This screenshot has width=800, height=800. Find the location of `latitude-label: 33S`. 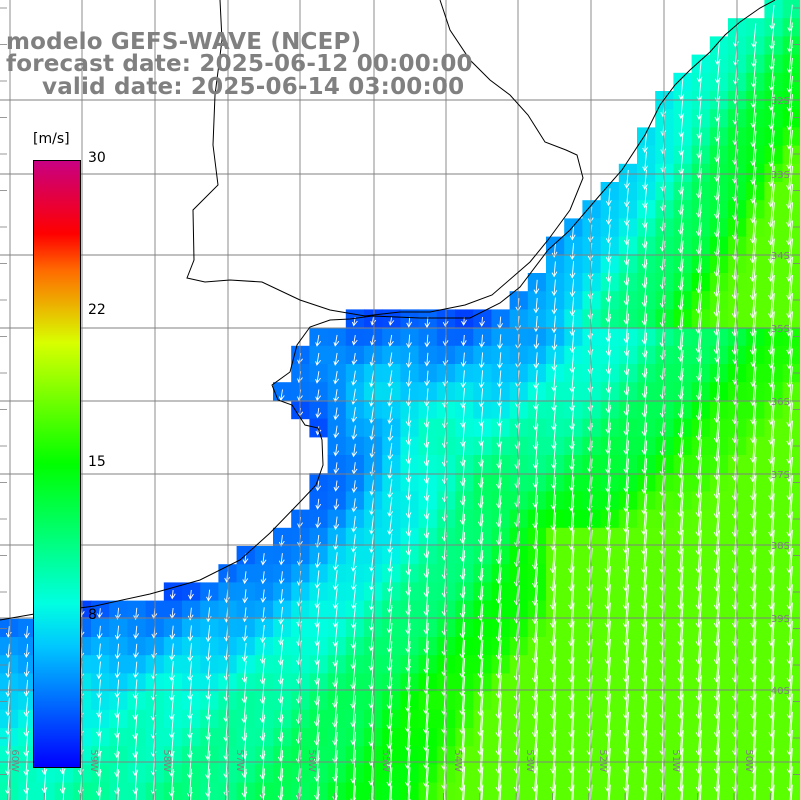

latitude-label: 33S is located at coordinates (780, 175).